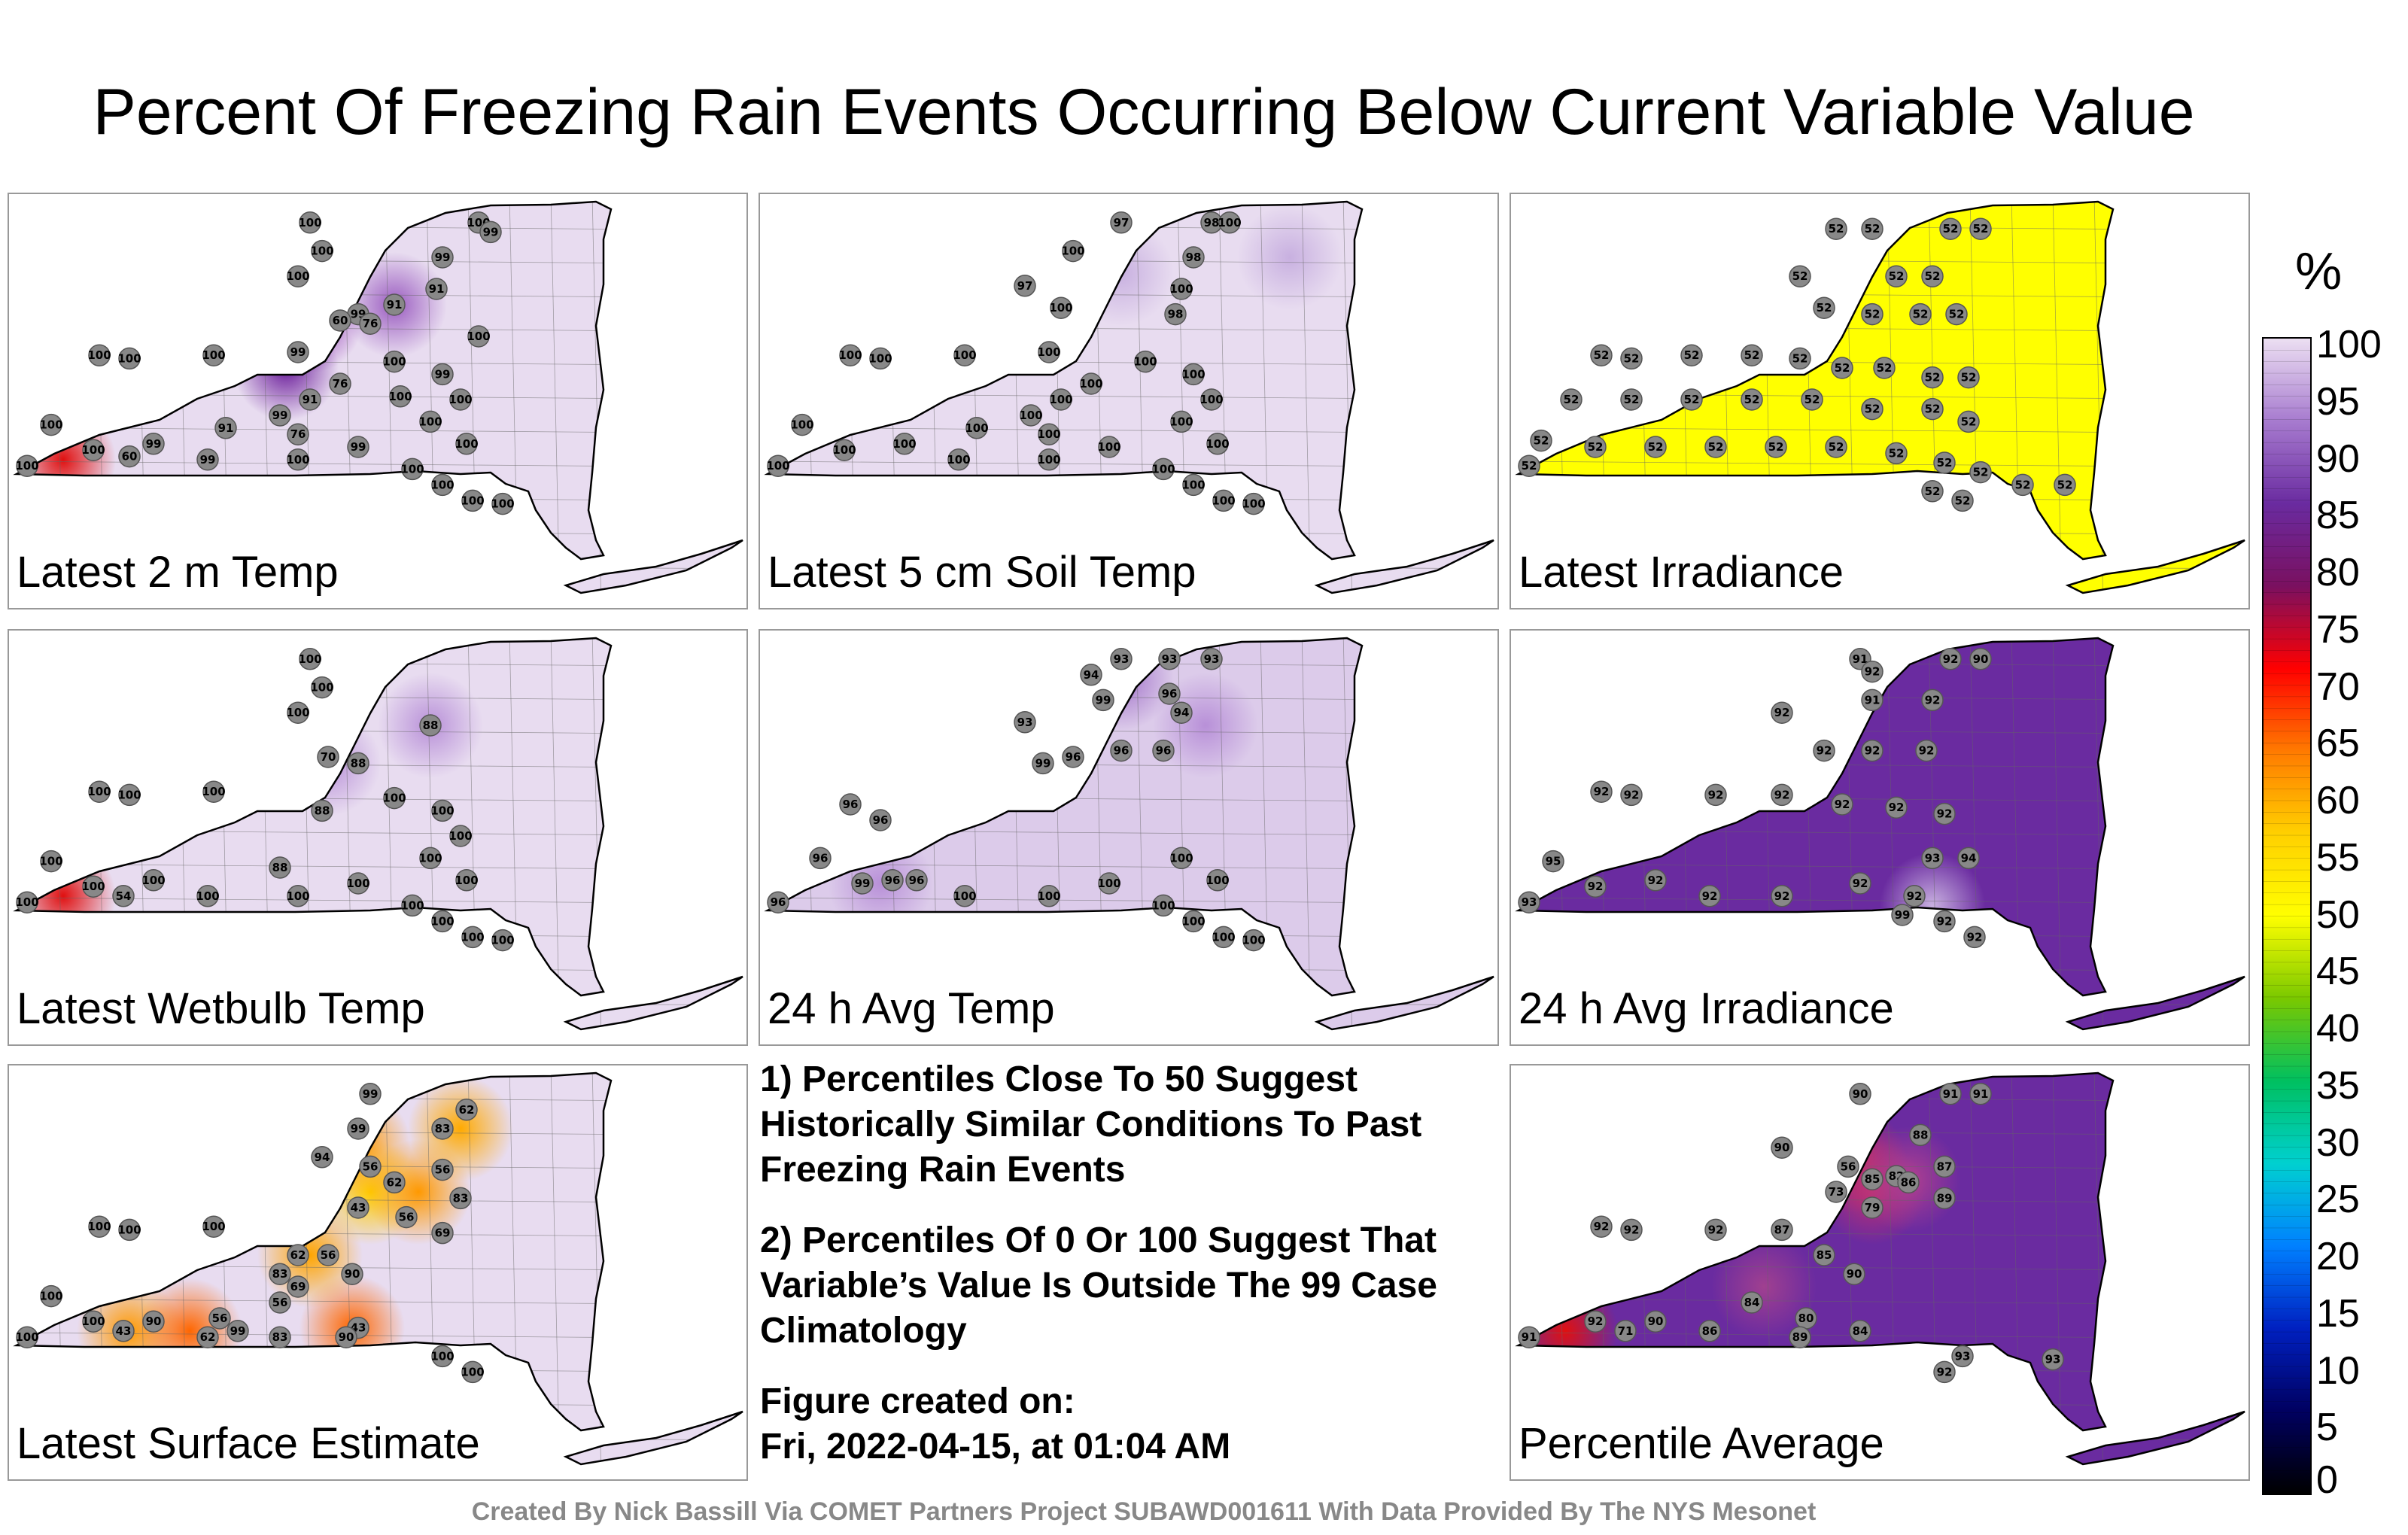 The width and height of the screenshot is (2408, 1535). Describe the element at coordinates (1553, 861) in the screenshot. I see `station-marker: 95` at that location.